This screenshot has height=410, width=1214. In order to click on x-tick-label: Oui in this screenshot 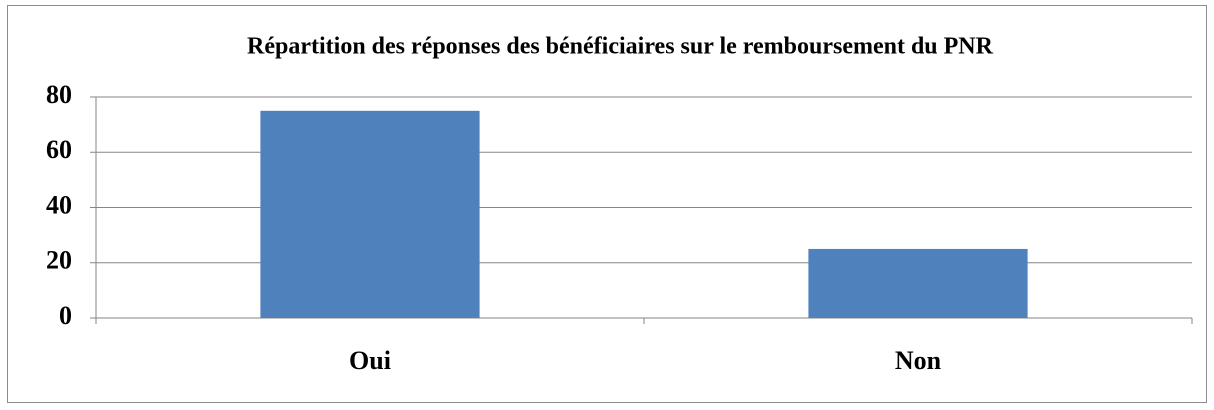, I will do `click(370, 360)`.